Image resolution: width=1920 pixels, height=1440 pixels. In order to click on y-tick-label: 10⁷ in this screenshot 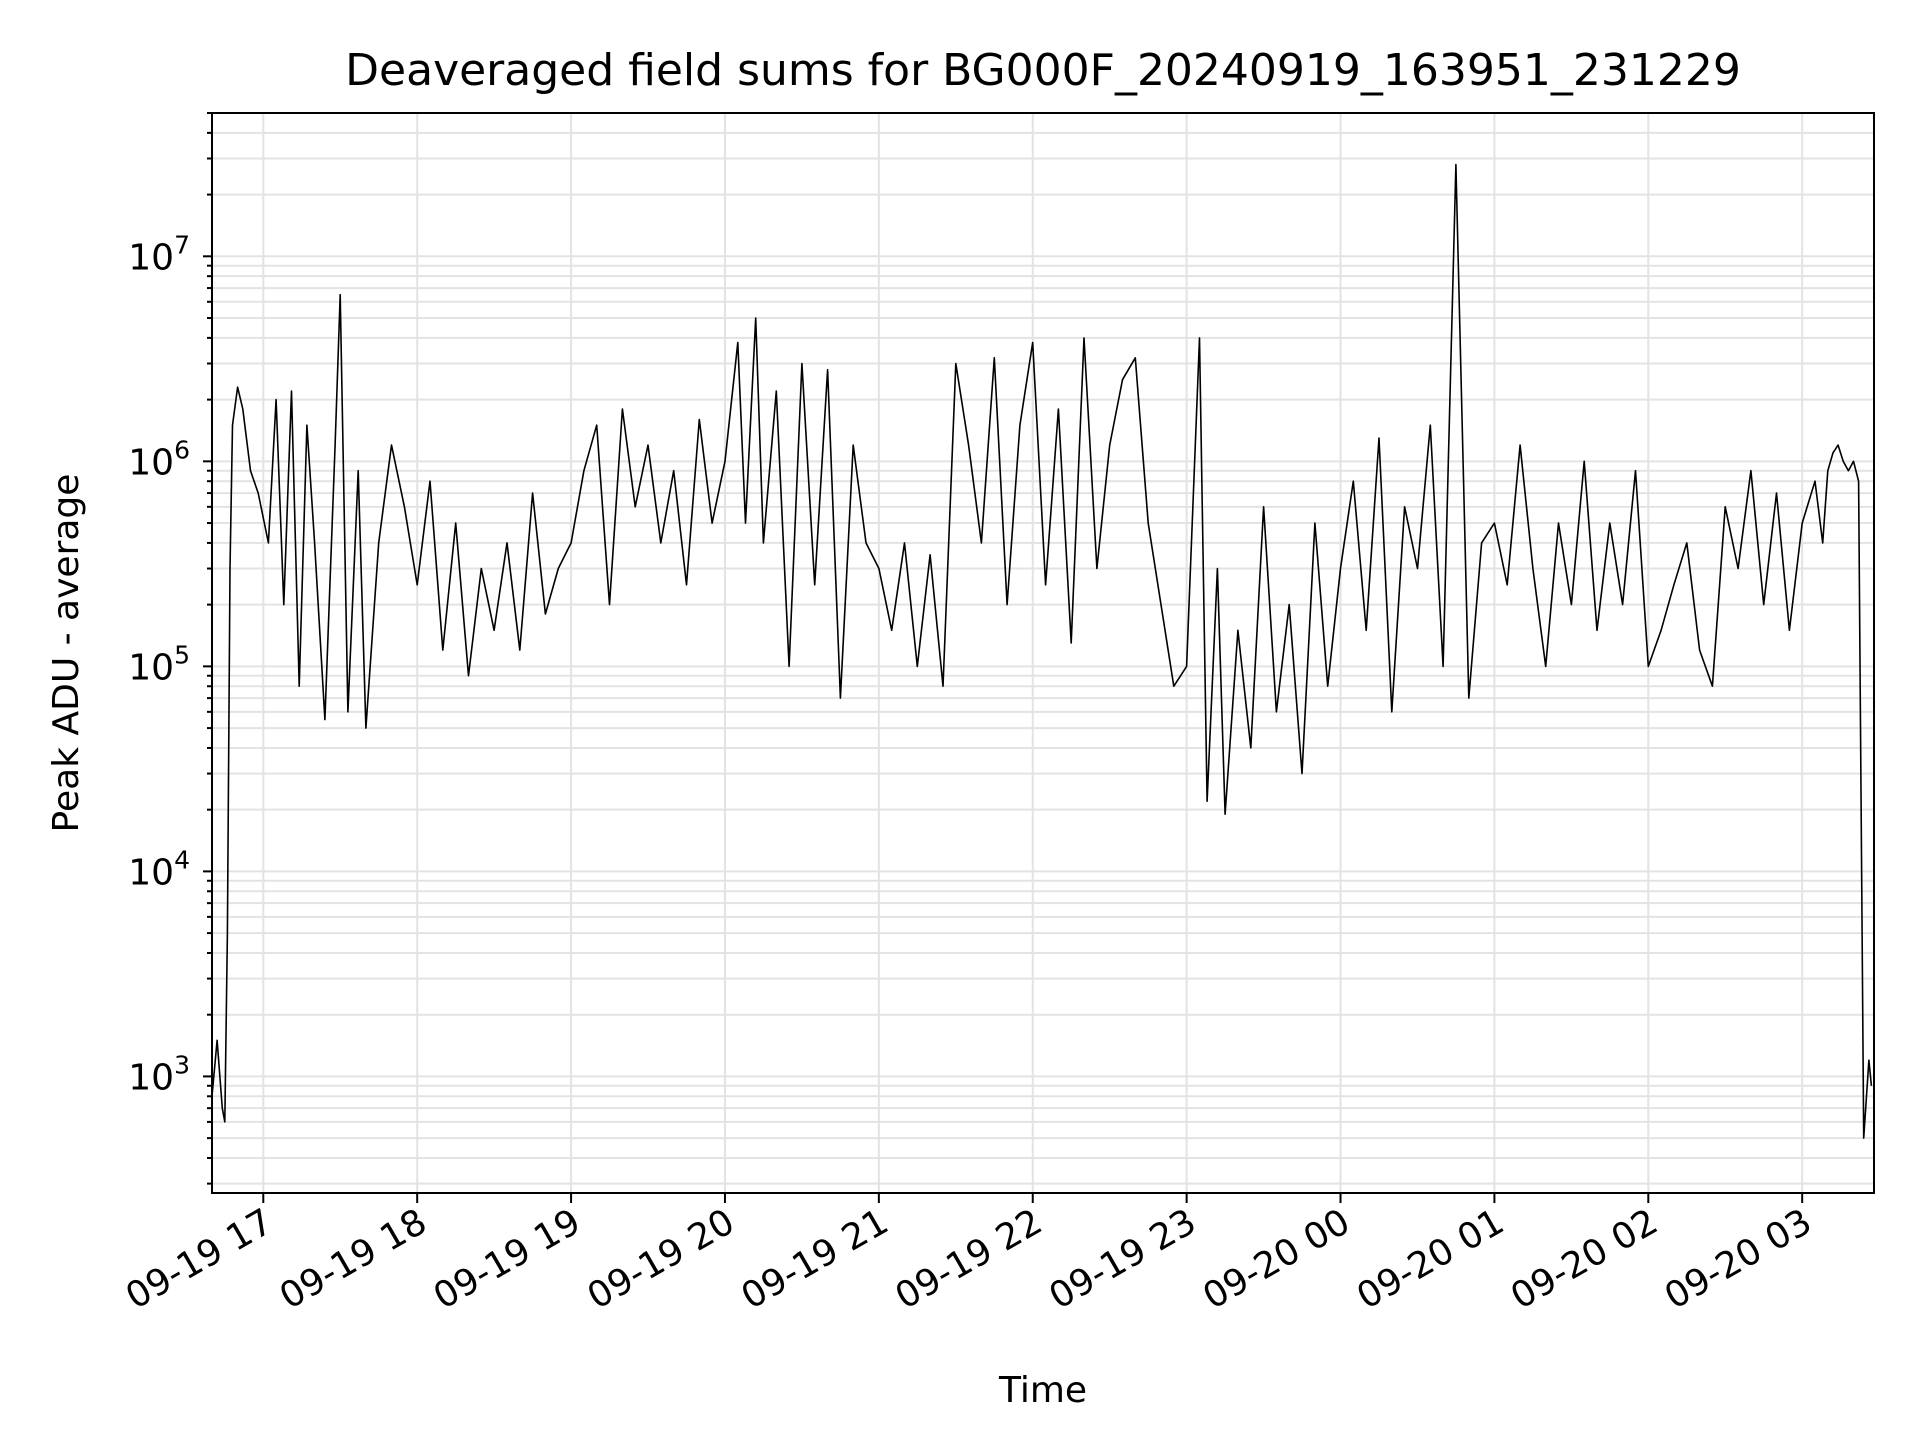, I will do `click(159, 254)`.